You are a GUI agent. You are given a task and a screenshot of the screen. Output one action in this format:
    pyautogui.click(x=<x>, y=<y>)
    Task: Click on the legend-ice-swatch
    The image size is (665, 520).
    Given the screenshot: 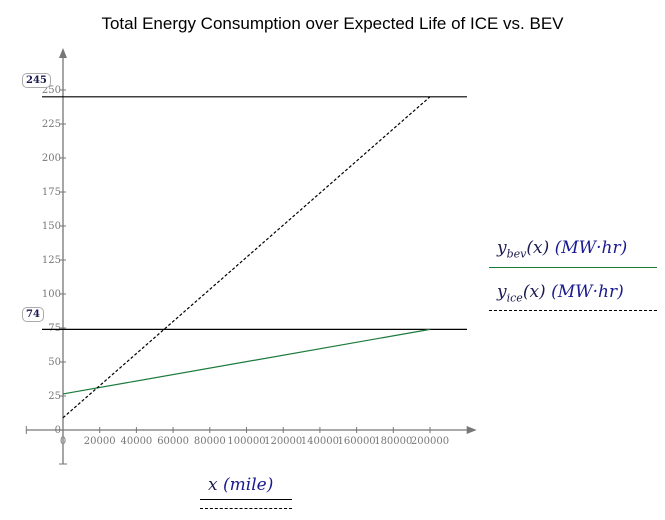 What is the action you would take?
    pyautogui.click(x=573, y=310)
    